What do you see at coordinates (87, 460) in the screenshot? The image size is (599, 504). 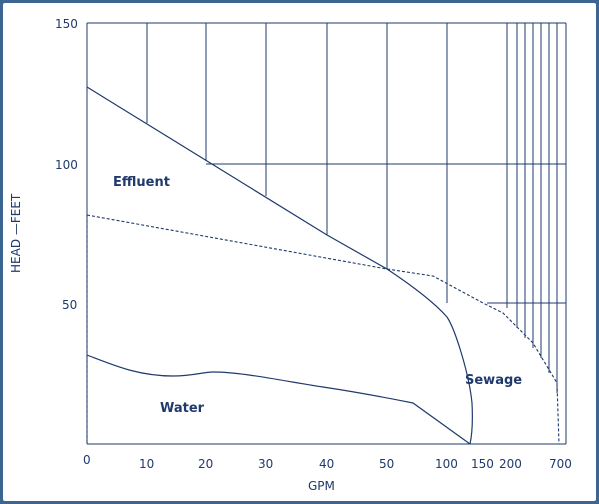 I see `x-tick-0: 0` at bounding box center [87, 460].